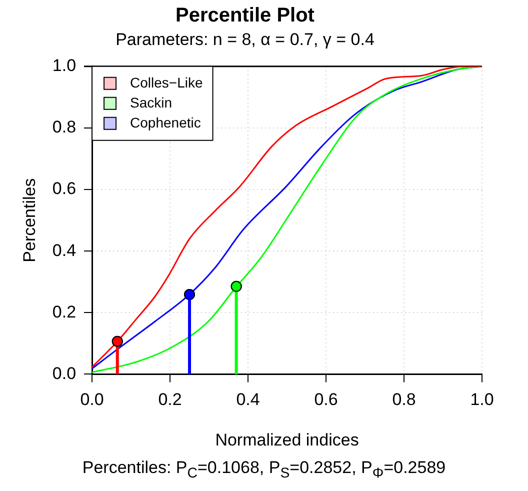  What do you see at coordinates (245, 39) in the screenshot?
I see `chart-subtitle: Parameters: n = 8, α = 0.7, γ = 0.4` at bounding box center [245, 39].